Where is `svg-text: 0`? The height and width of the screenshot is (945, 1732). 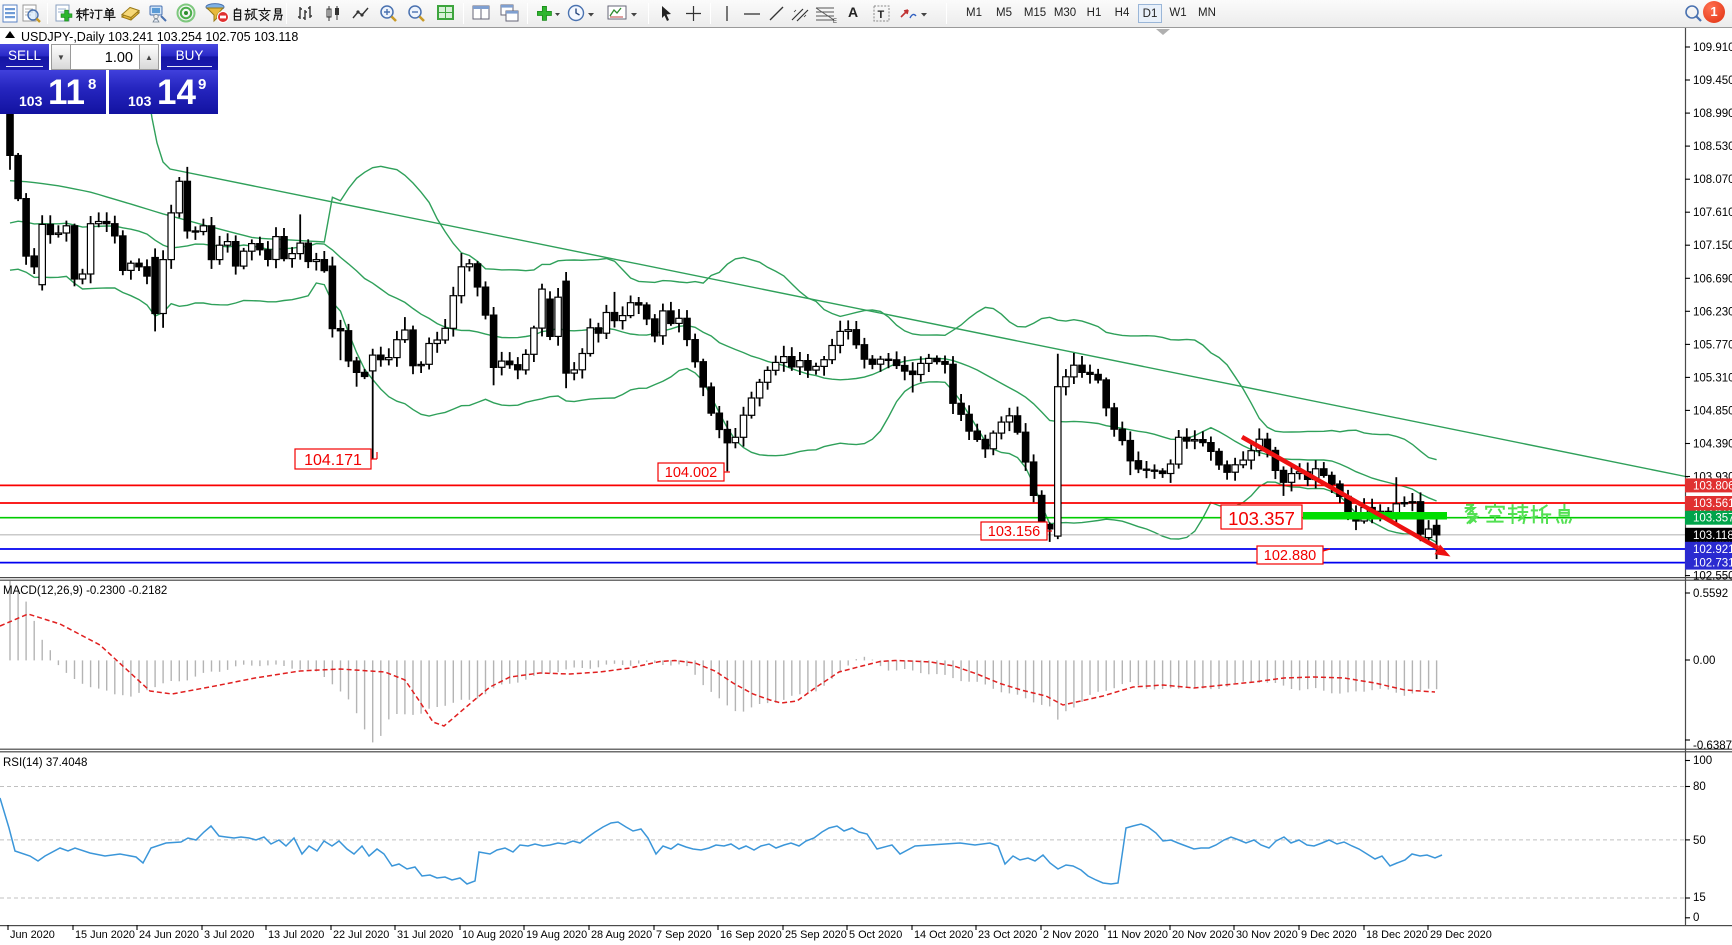 svg-text: 0 is located at coordinates (1696, 918).